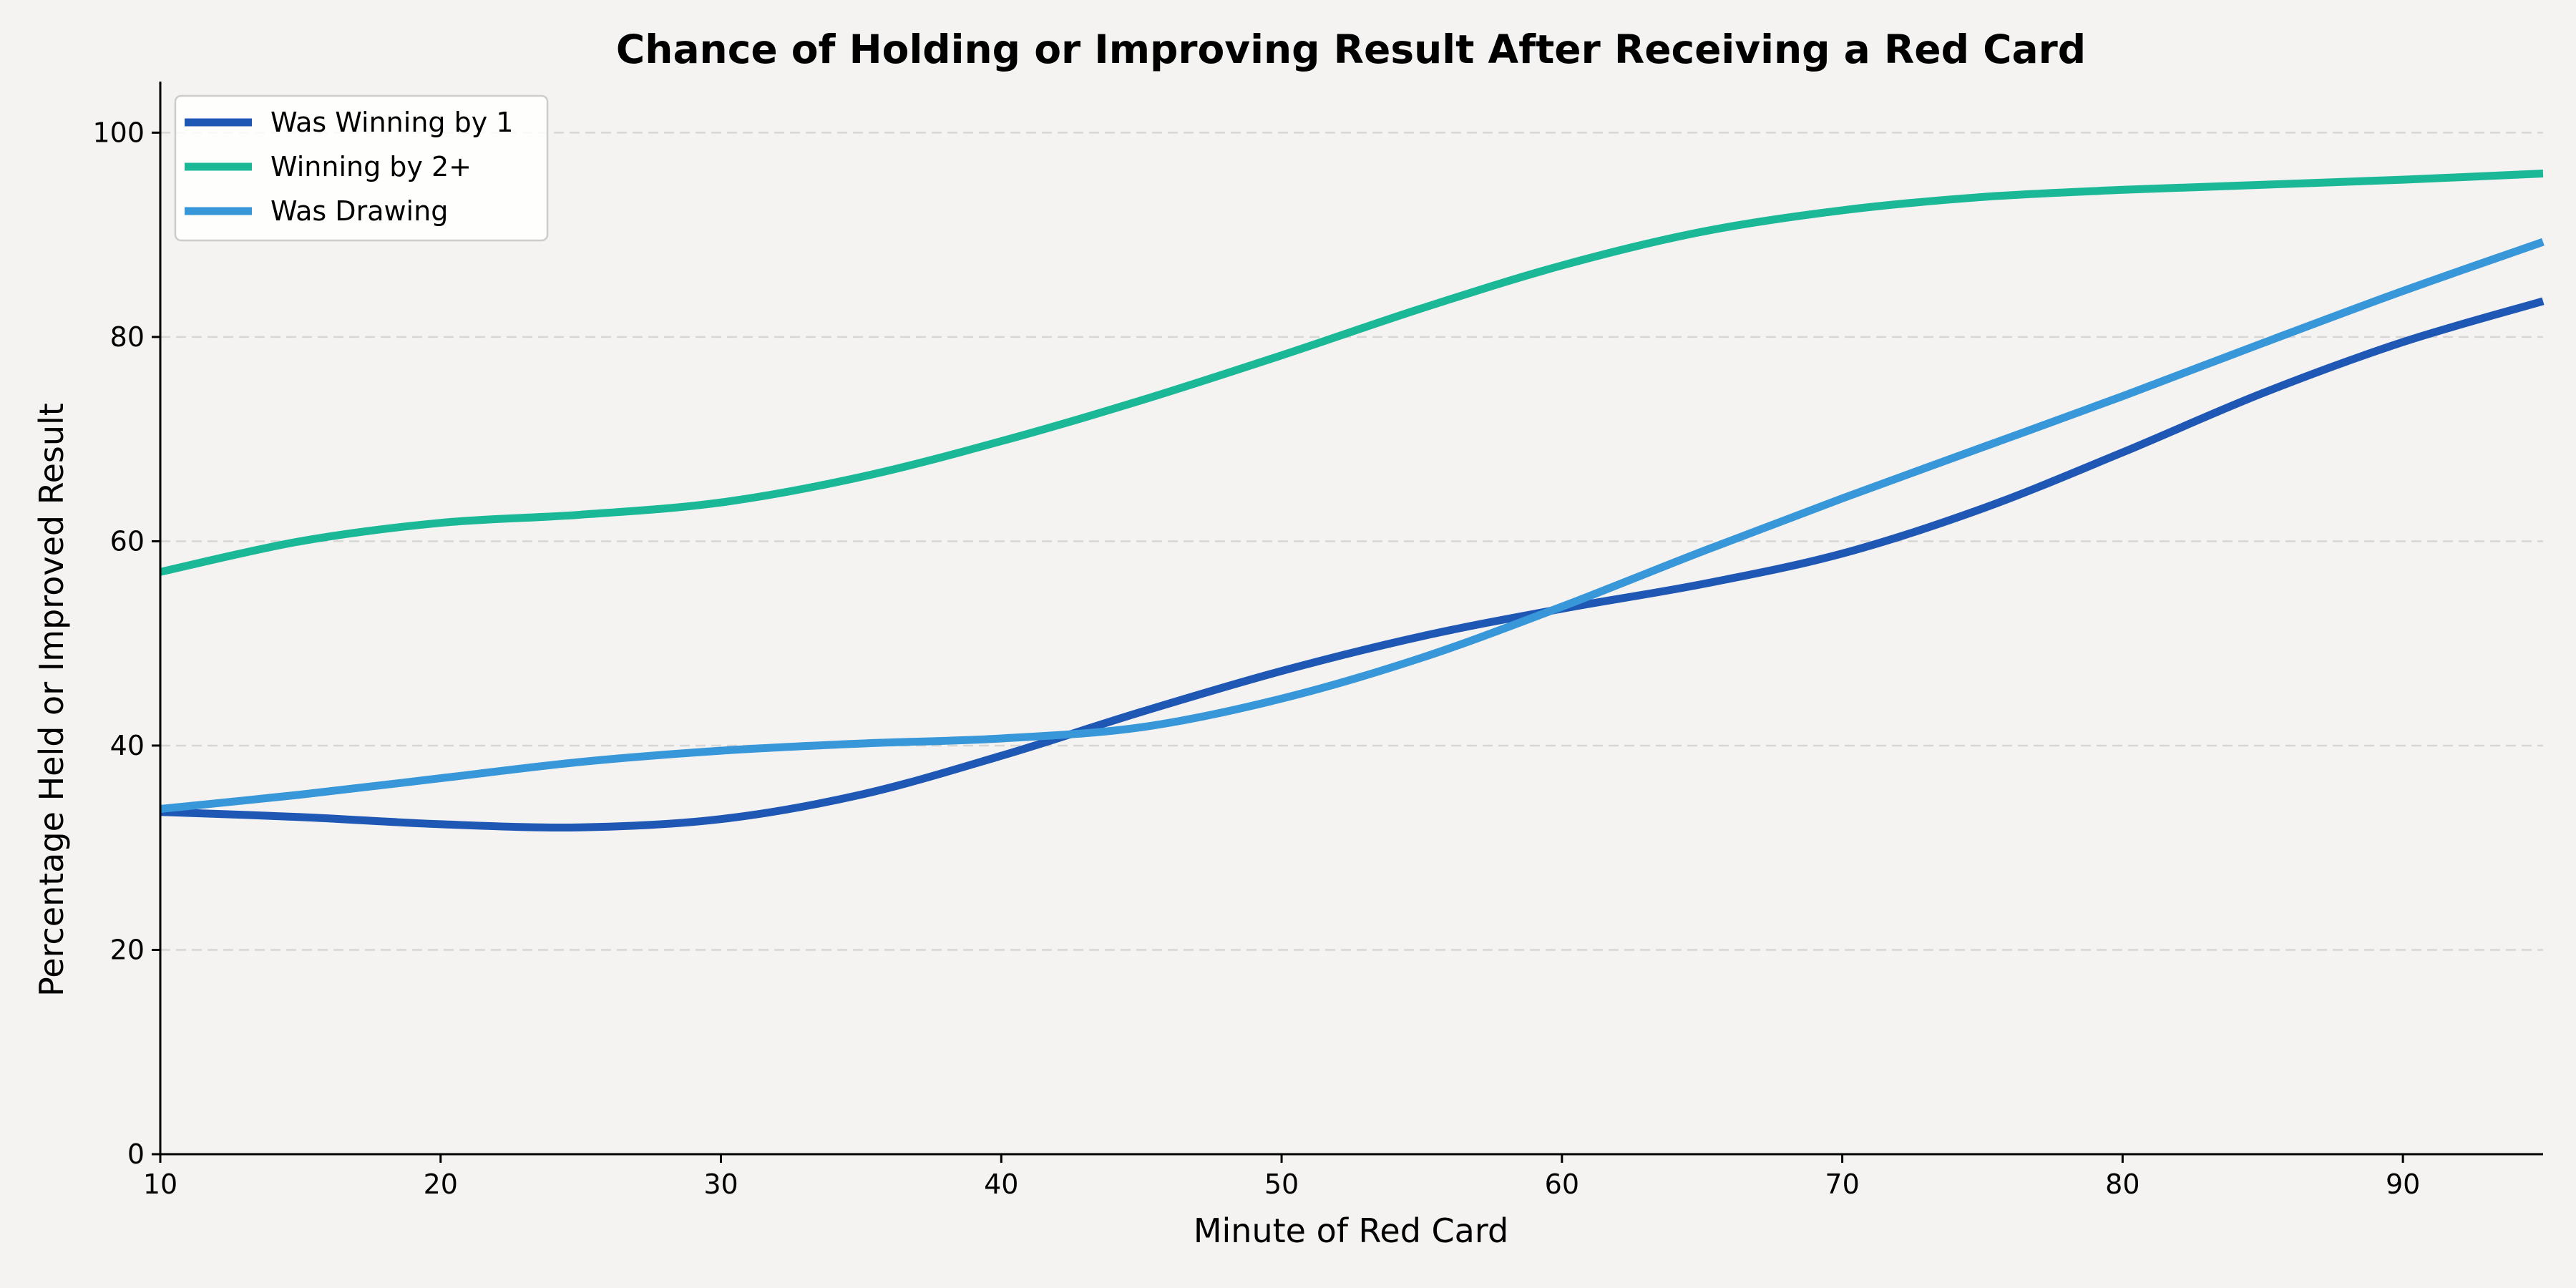  Describe the element at coordinates (1001, 1184) in the screenshot. I see `x-tick-label: 40` at that location.